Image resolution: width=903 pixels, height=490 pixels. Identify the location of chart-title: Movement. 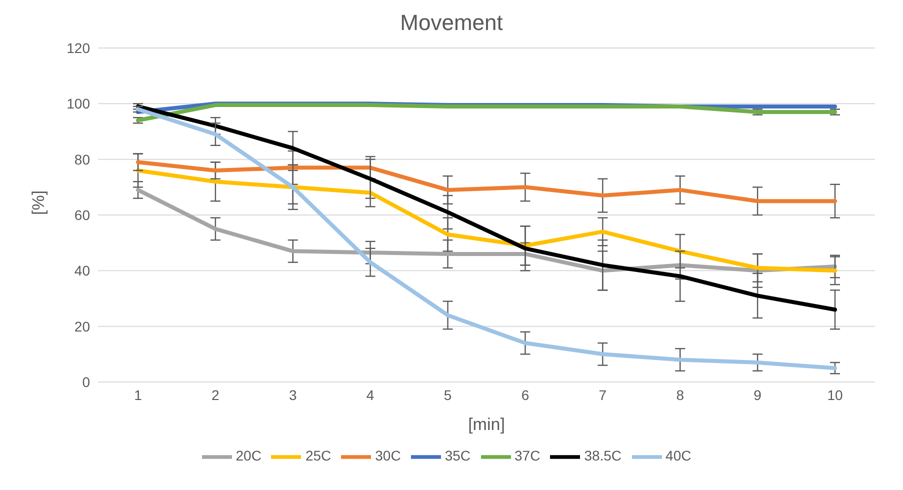
(451, 23).